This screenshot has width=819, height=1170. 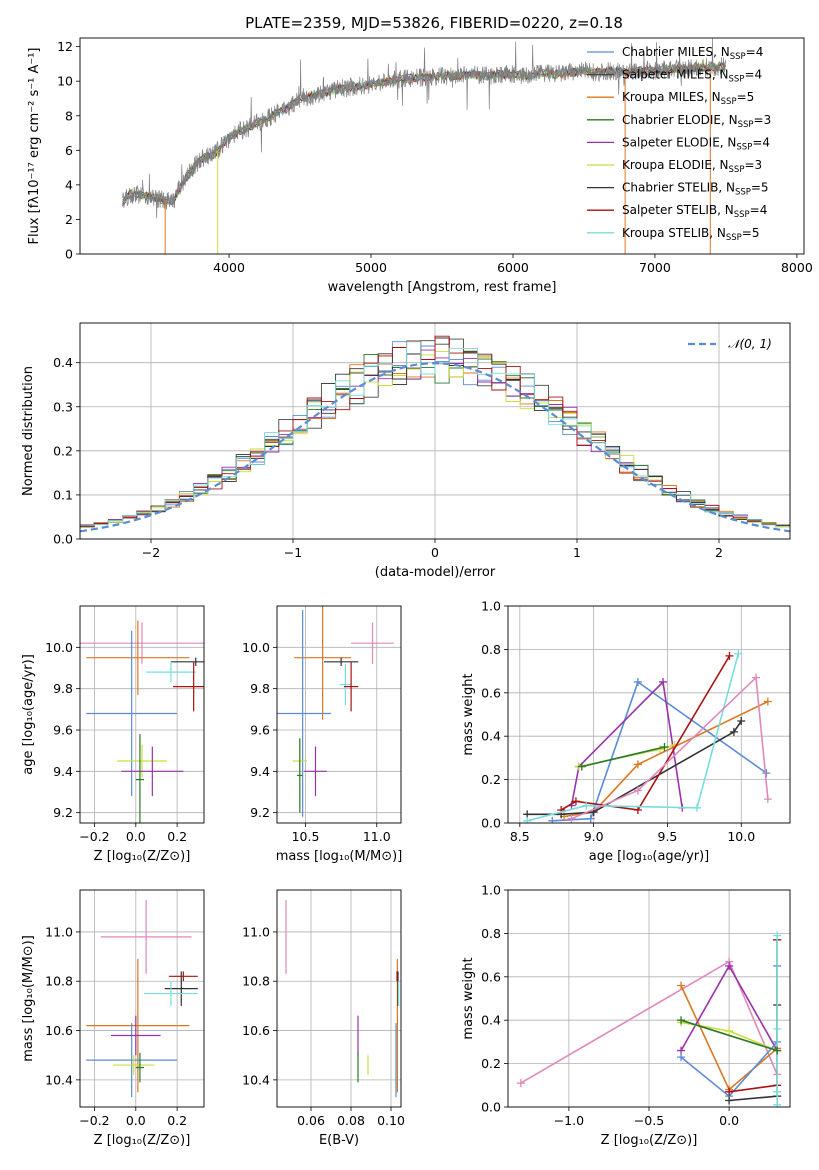 What do you see at coordinates (391, 1120) in the screenshot?
I see `tick-label-x: 0.10` at bounding box center [391, 1120].